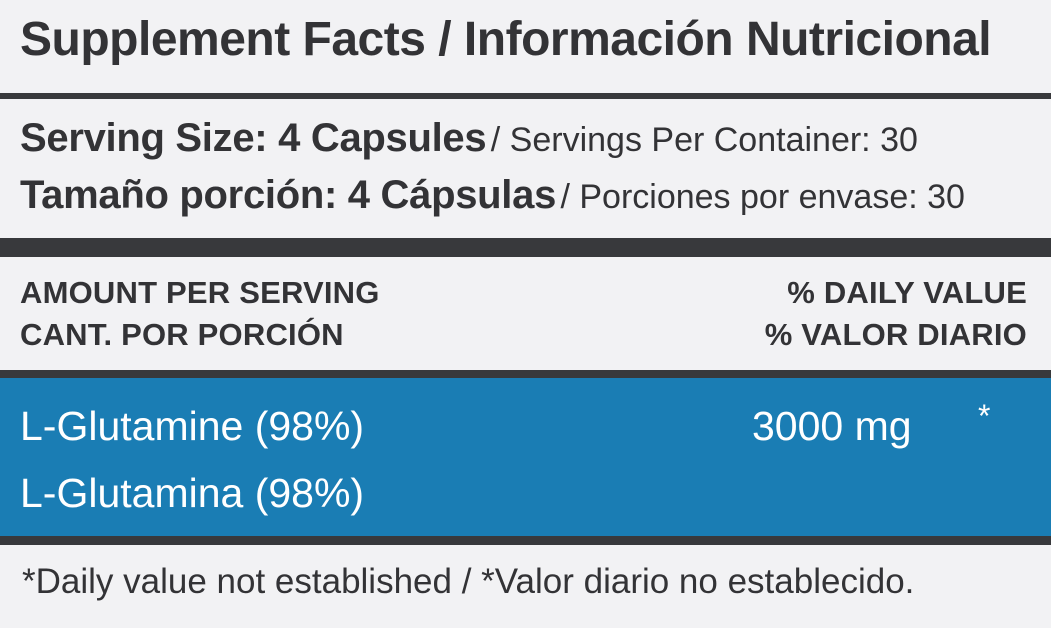 The height and width of the screenshot is (628, 1051). I want to click on ingredient-name-english: L-Glutamine (98%), so click(192, 426).